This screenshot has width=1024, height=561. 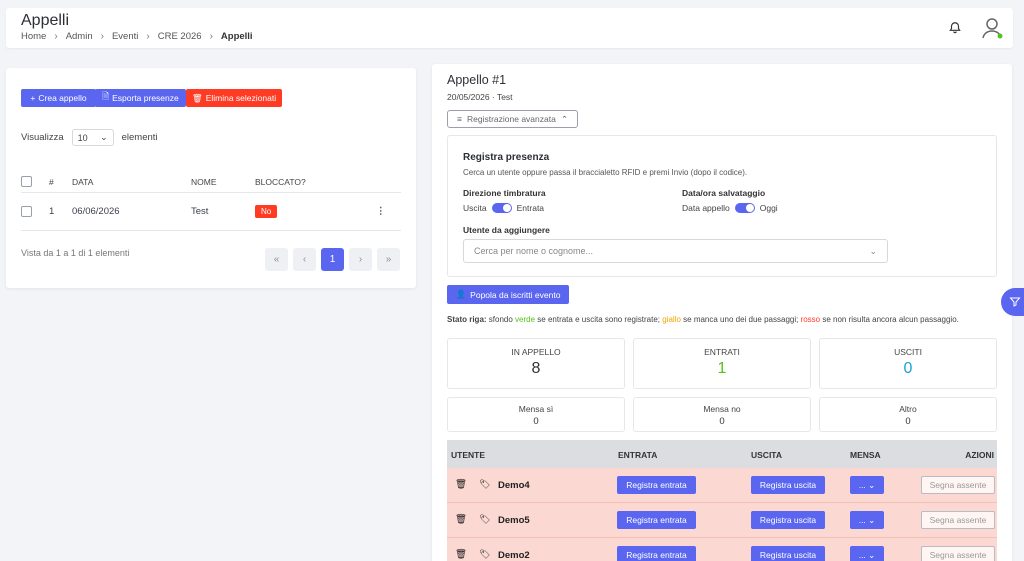 I want to click on locked-badge: No, so click(x=266, y=211).